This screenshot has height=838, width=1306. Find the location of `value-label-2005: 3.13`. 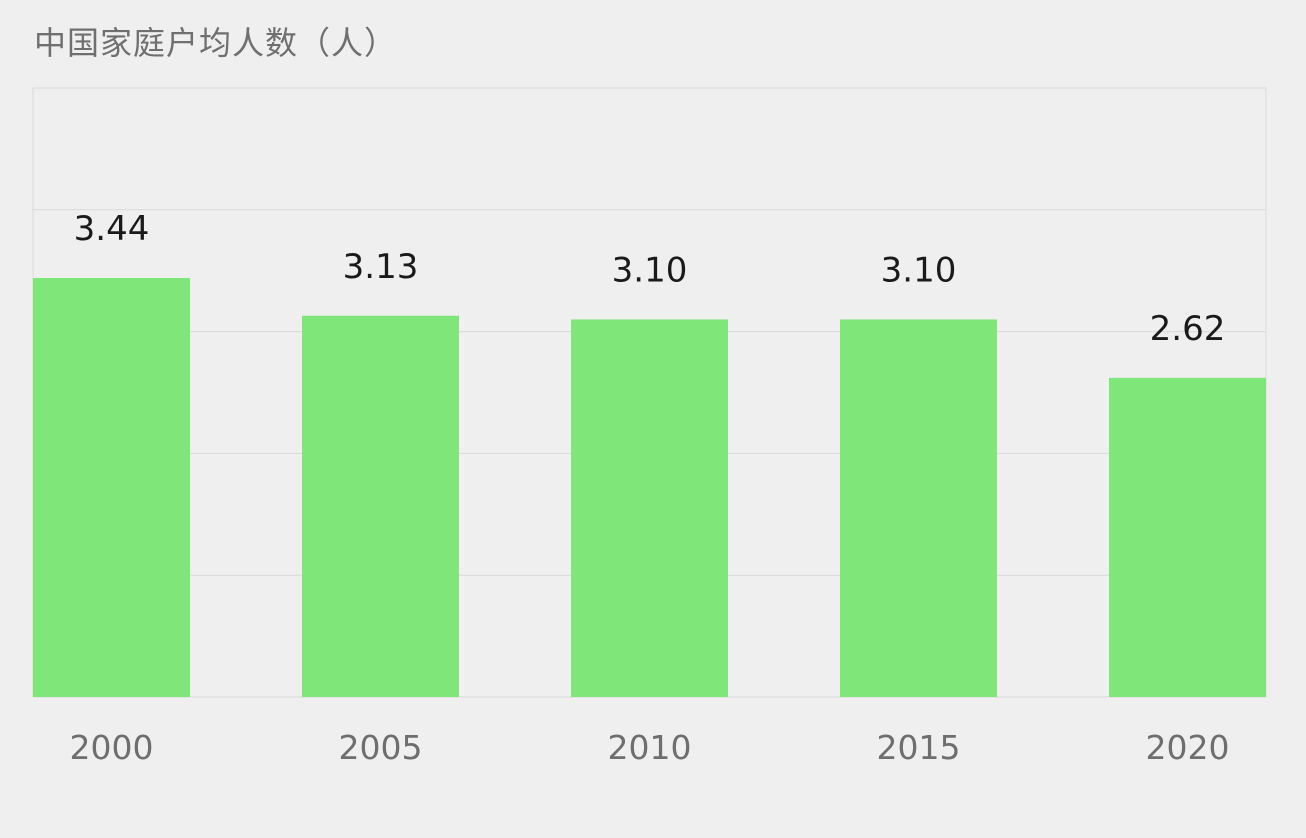

value-label-2005: 3.13 is located at coordinates (381, 267).